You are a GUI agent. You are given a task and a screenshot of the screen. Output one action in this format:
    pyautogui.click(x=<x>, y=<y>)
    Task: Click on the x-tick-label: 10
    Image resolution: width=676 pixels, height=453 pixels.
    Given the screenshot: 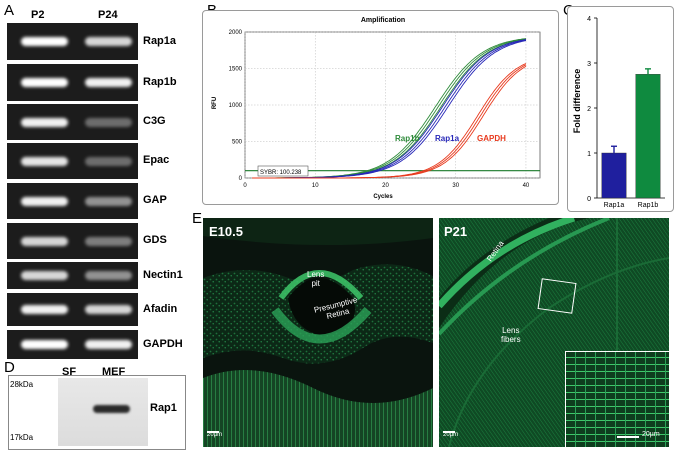 What is the action you would take?
    pyautogui.click(x=315, y=186)
    